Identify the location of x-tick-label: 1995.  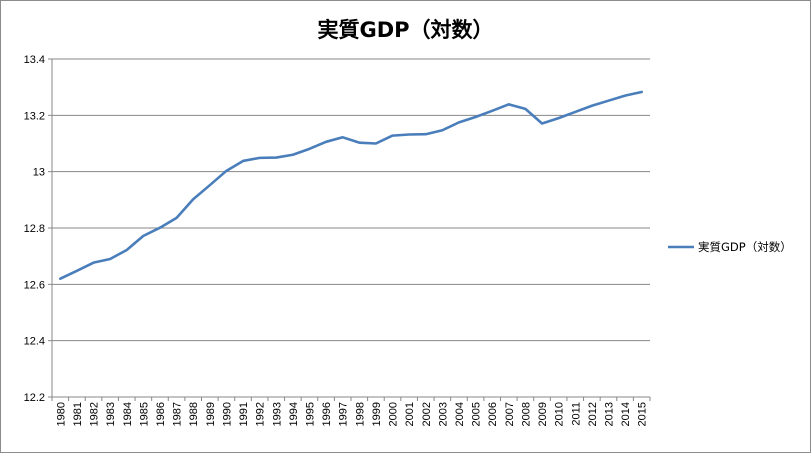
(310, 414).